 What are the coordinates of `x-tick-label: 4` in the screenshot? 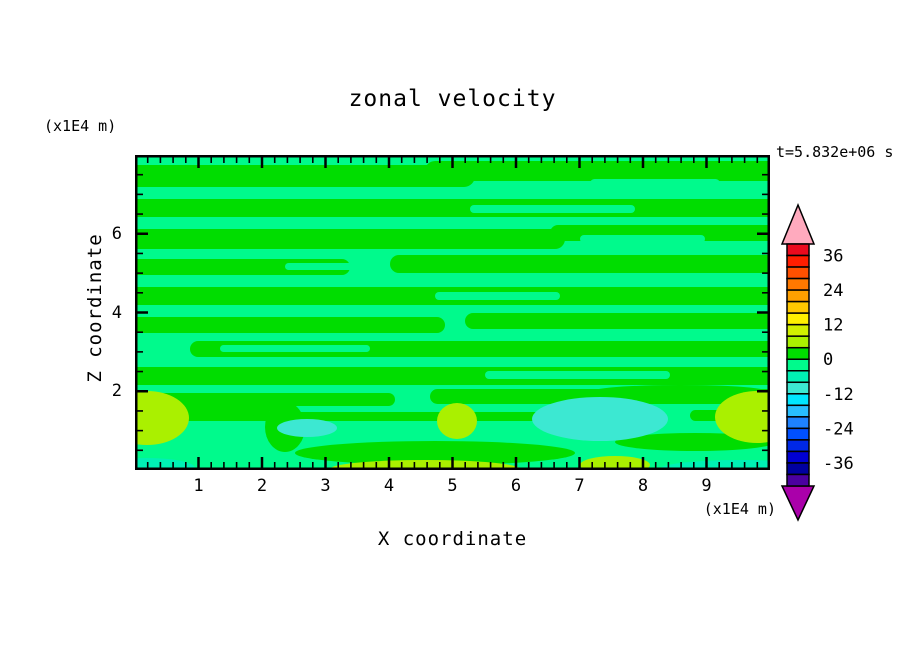 It's located at (389, 486).